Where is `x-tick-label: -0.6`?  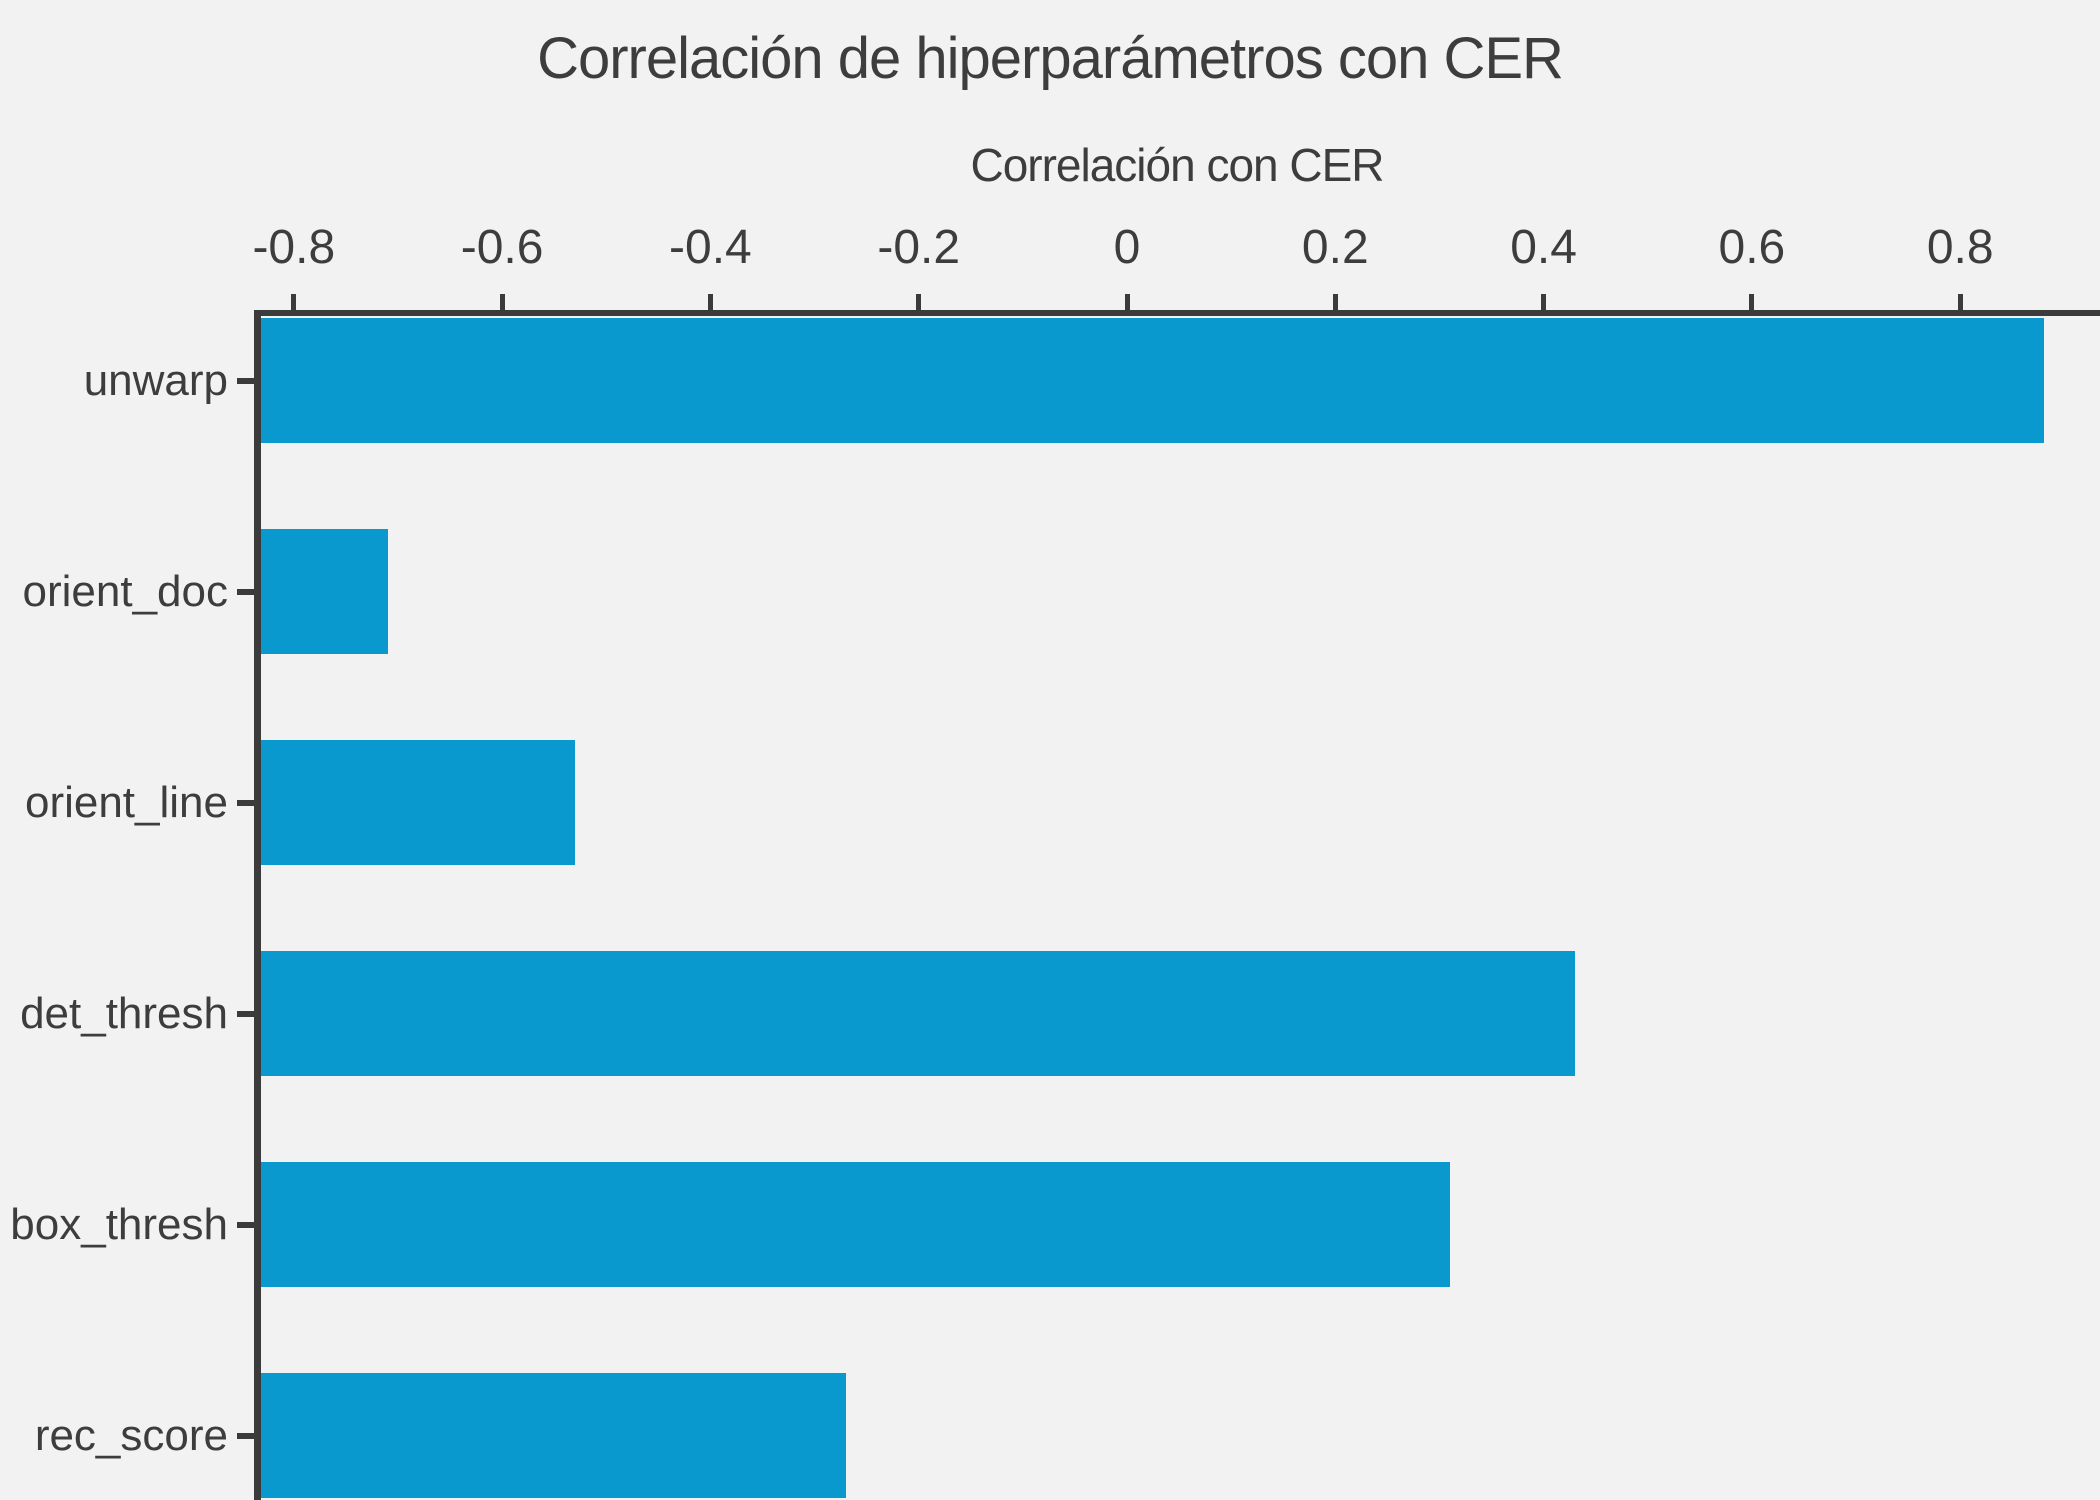
x-tick-label: -0.6 is located at coordinates (502, 247).